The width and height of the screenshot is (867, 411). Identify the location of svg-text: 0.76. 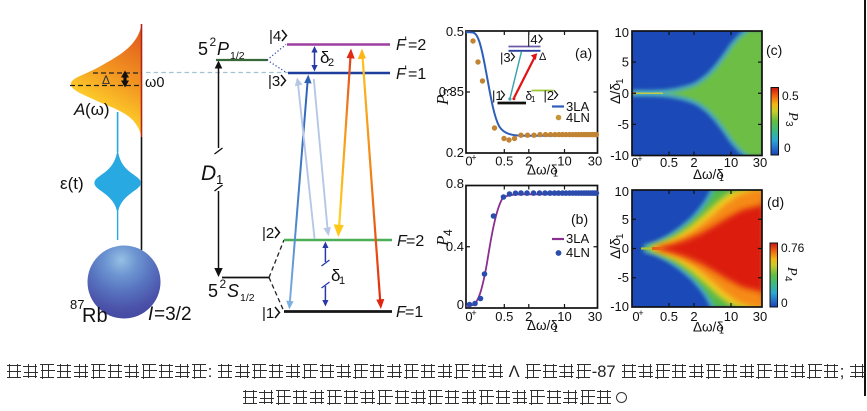
(793, 248).